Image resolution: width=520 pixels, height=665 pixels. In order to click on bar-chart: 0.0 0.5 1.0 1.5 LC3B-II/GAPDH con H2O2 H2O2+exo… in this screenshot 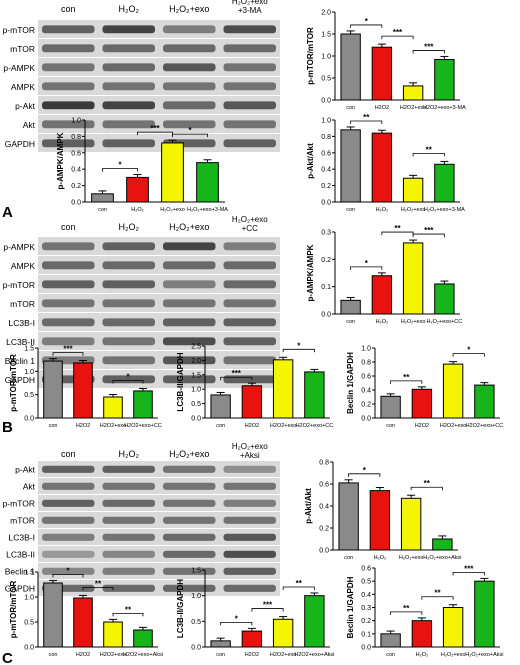, I will do `click(255, 613)`.